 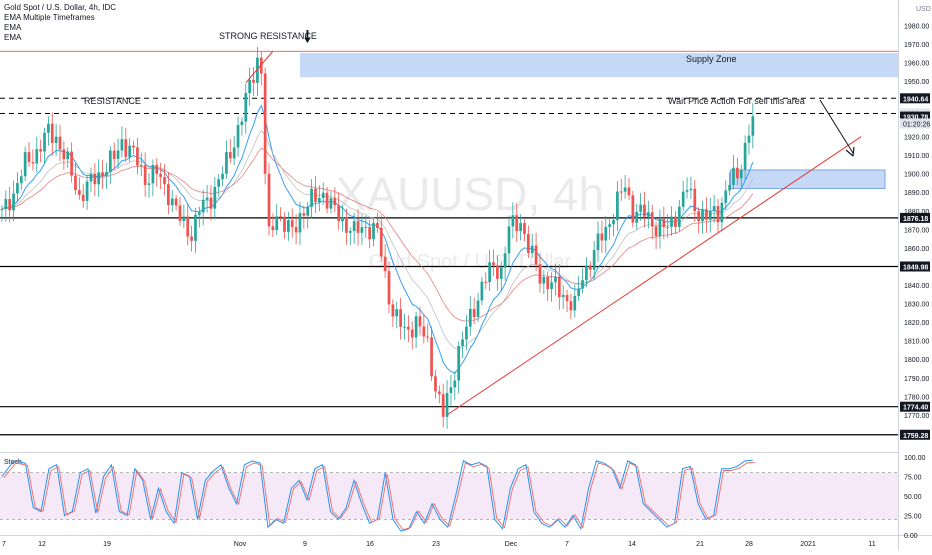 What do you see at coordinates (916, 82) in the screenshot?
I see `price-tick-3: 1950.00` at bounding box center [916, 82].